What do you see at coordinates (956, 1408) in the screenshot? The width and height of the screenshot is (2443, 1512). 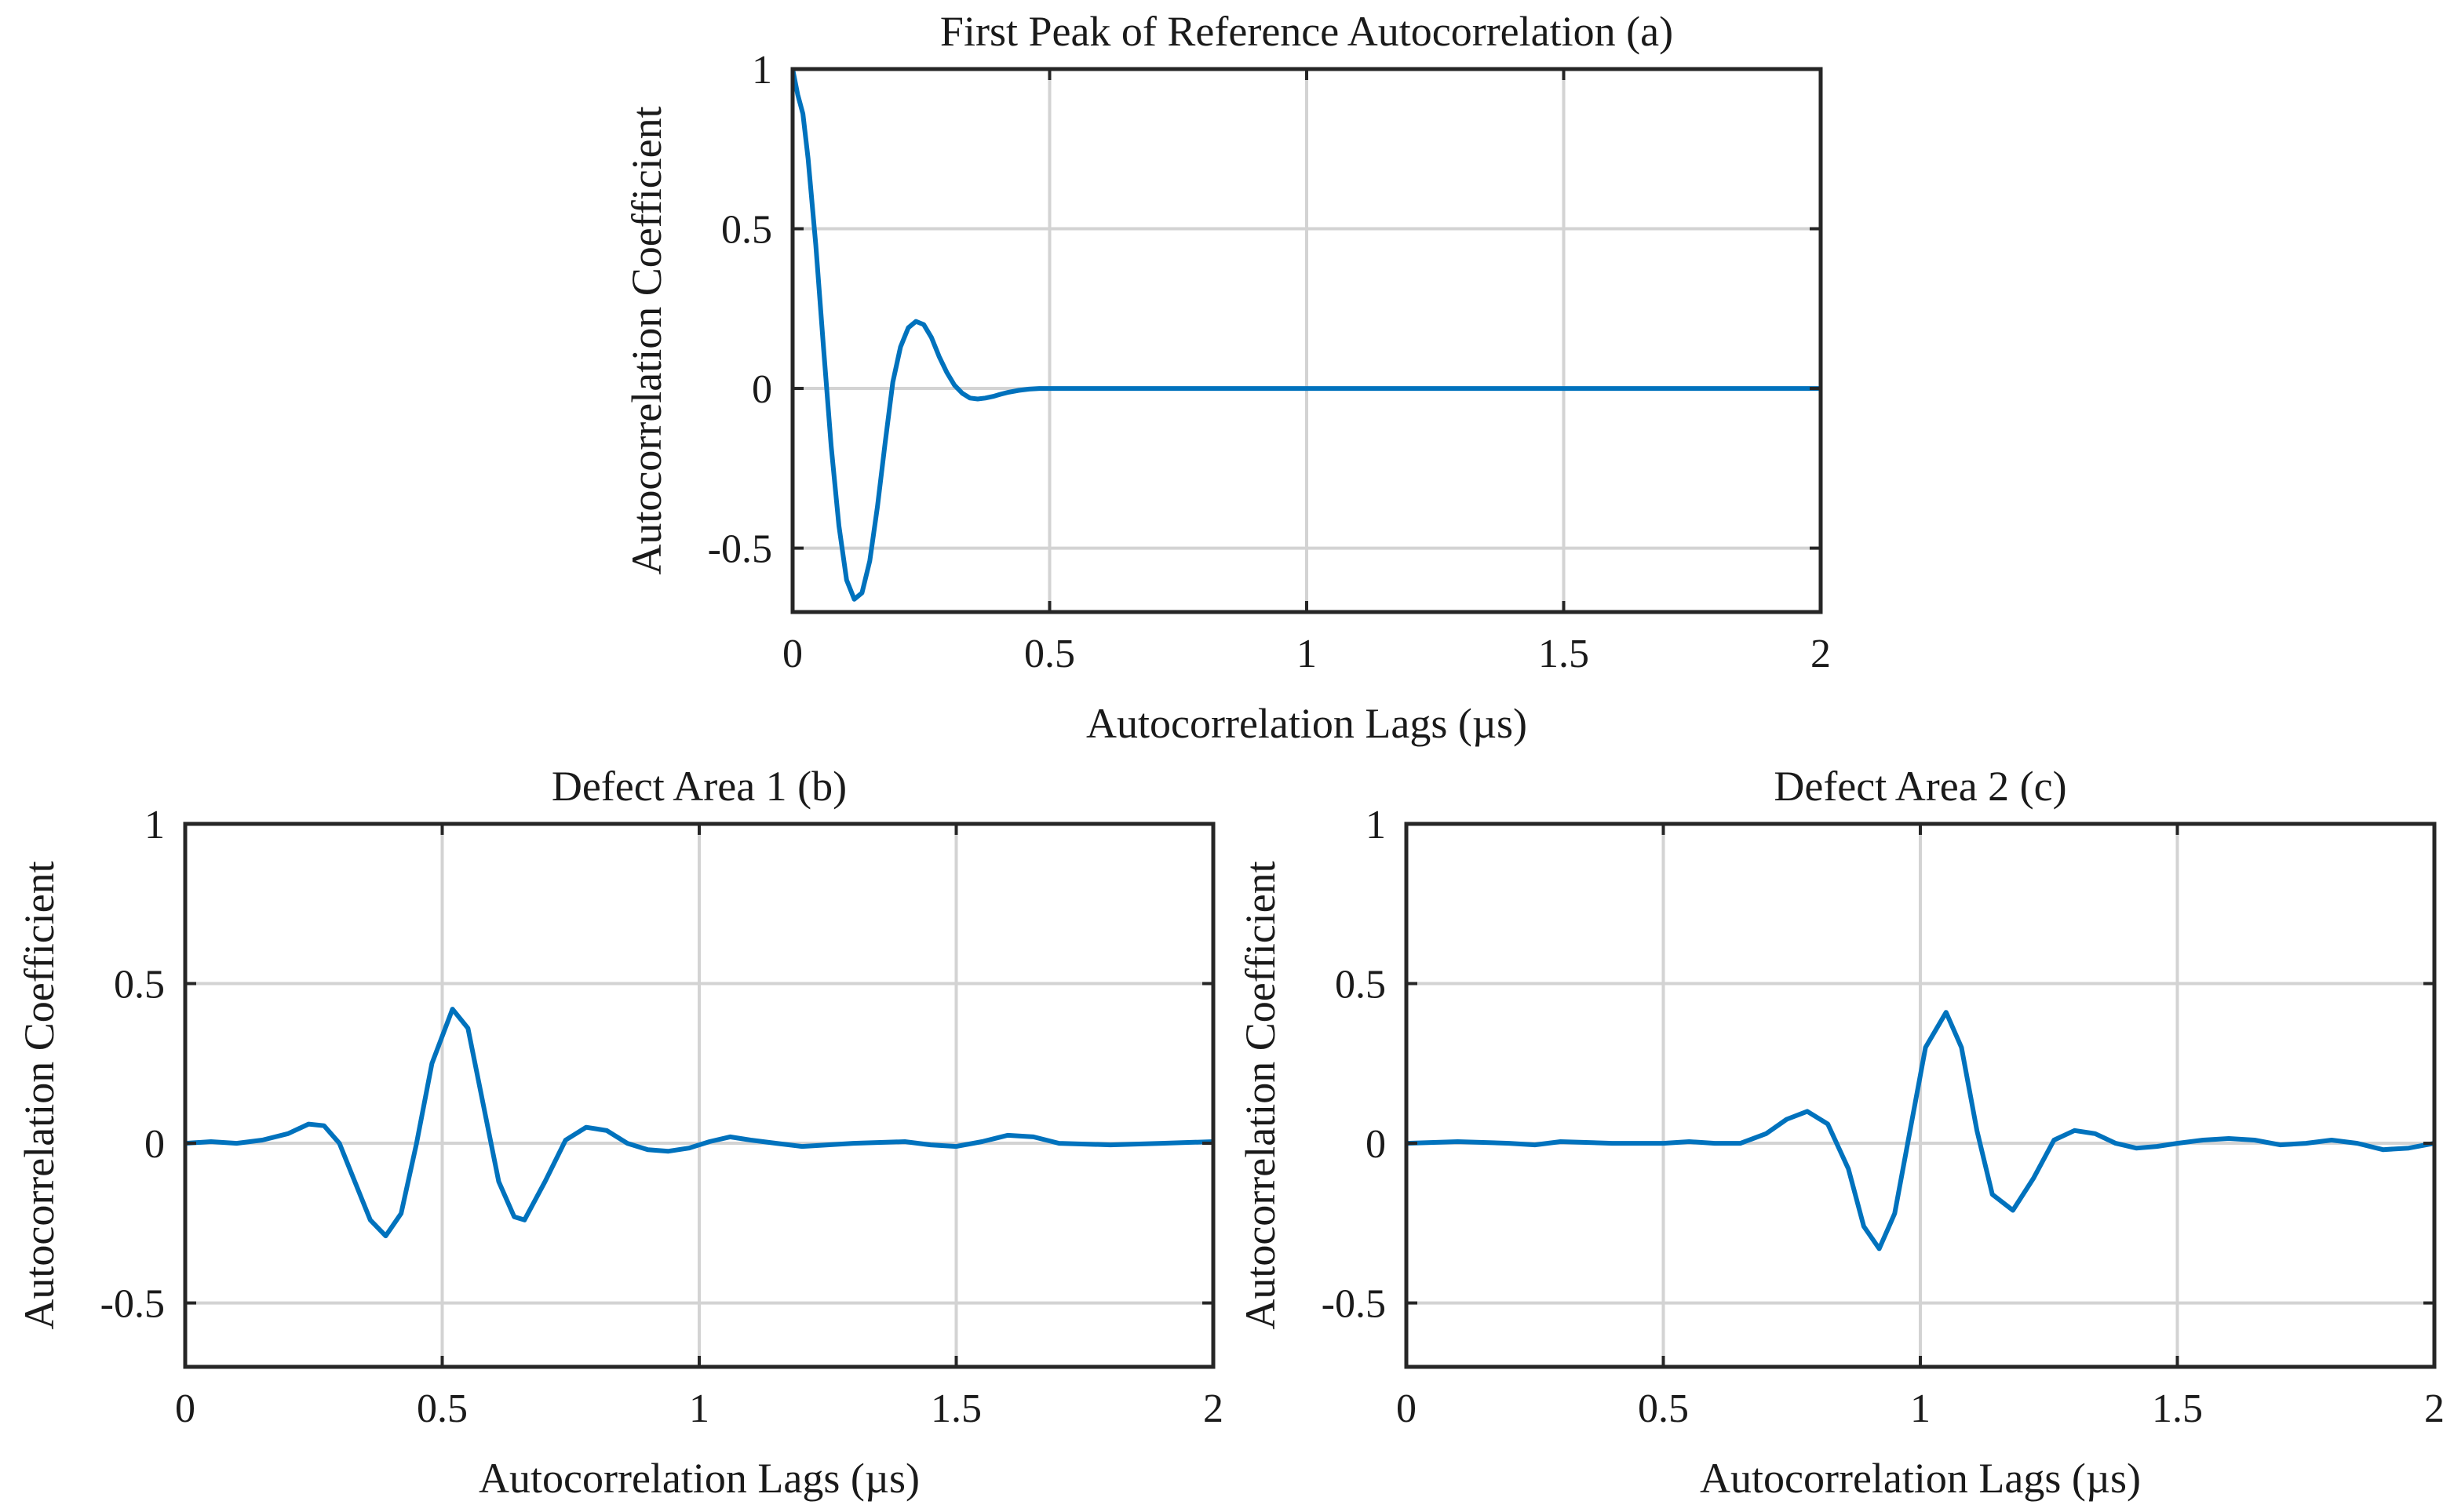 I see `panel-b-x-tick-label: 1.5` at bounding box center [956, 1408].